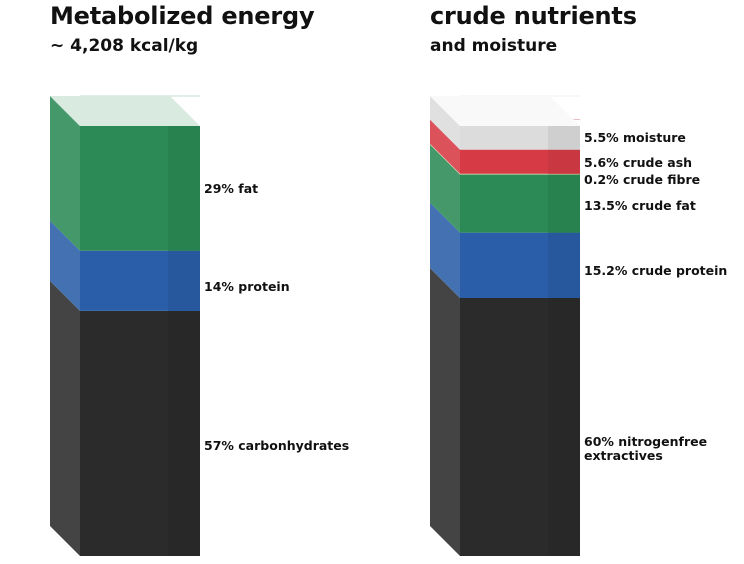 Image resolution: width=744 pixels, height=564 pixels. I want to click on segment-5: 5.6% crude ash, so click(561, 146).